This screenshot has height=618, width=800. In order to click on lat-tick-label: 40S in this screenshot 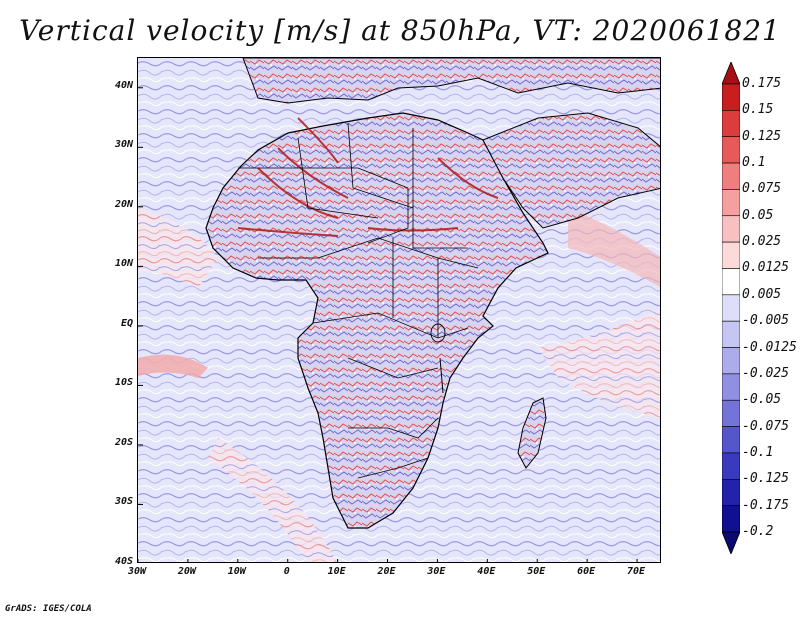, I will do `click(123, 561)`.